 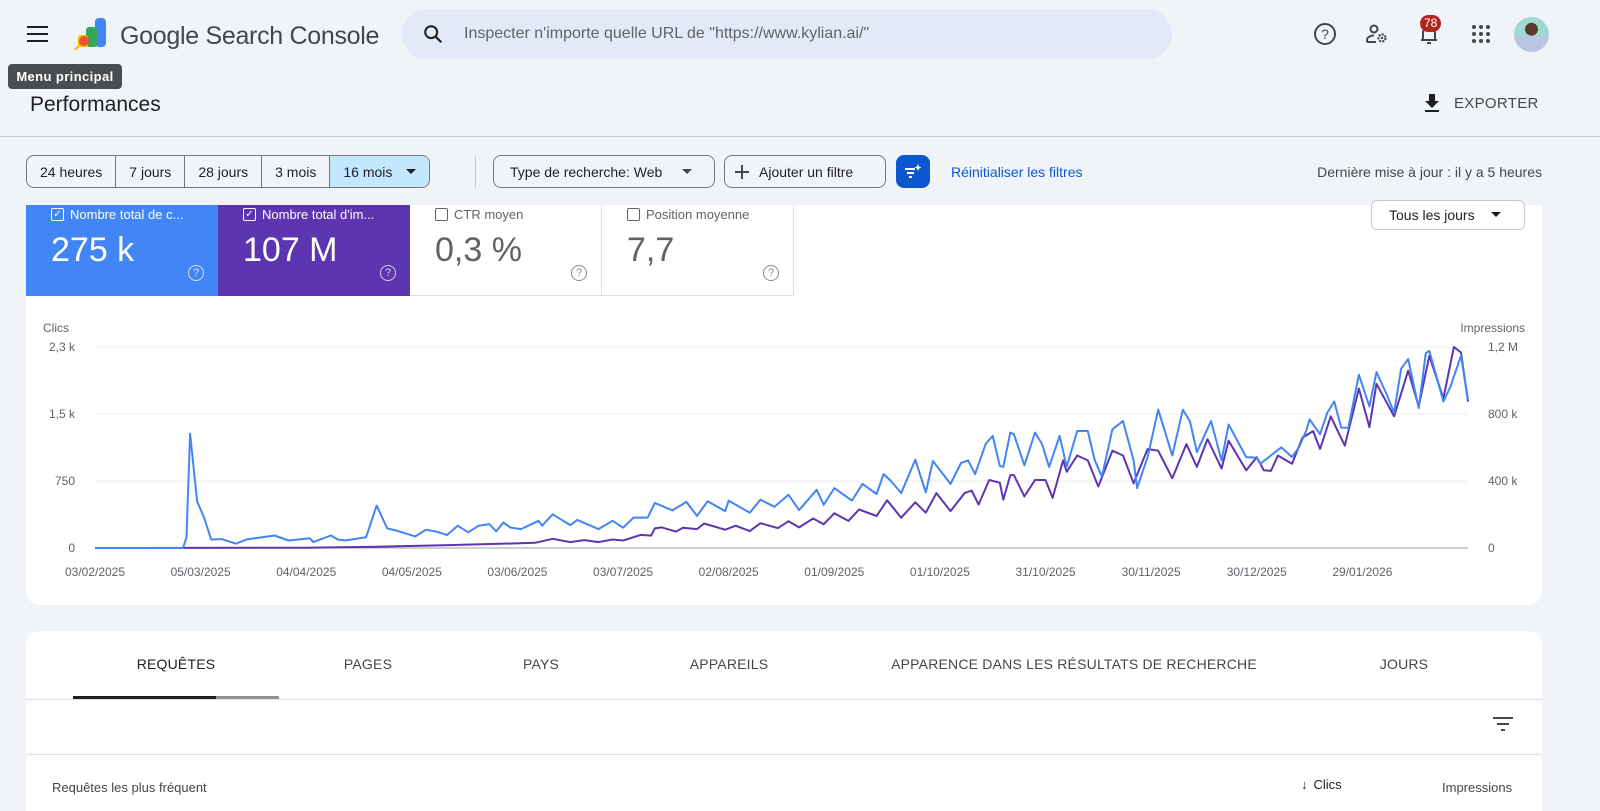 I want to click on tab-queries: REQUÊTES, so click(x=176, y=664).